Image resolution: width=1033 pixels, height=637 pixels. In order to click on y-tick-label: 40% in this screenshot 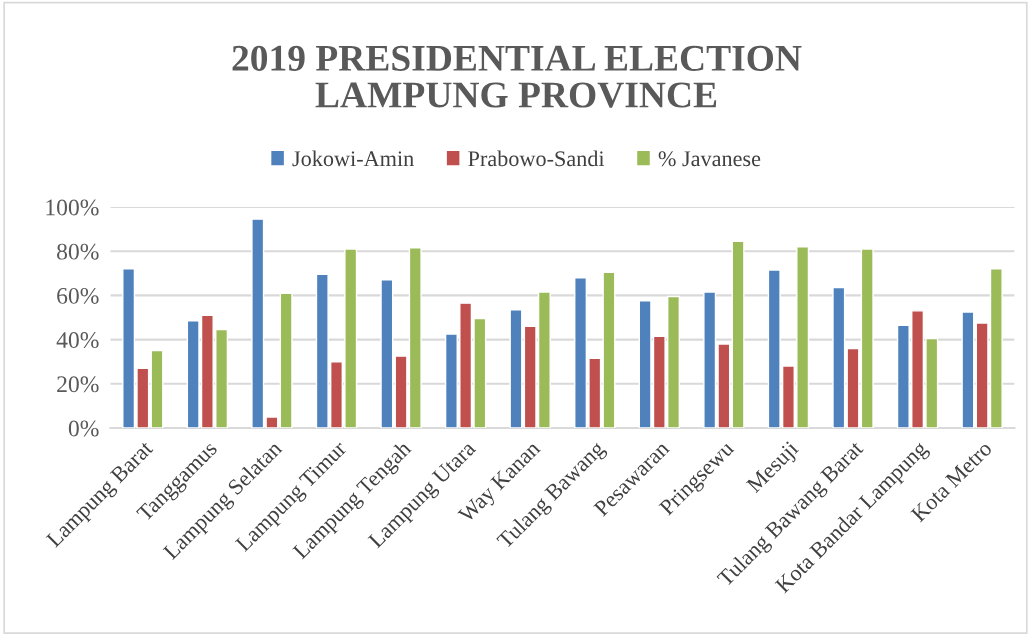, I will do `click(77, 340)`.